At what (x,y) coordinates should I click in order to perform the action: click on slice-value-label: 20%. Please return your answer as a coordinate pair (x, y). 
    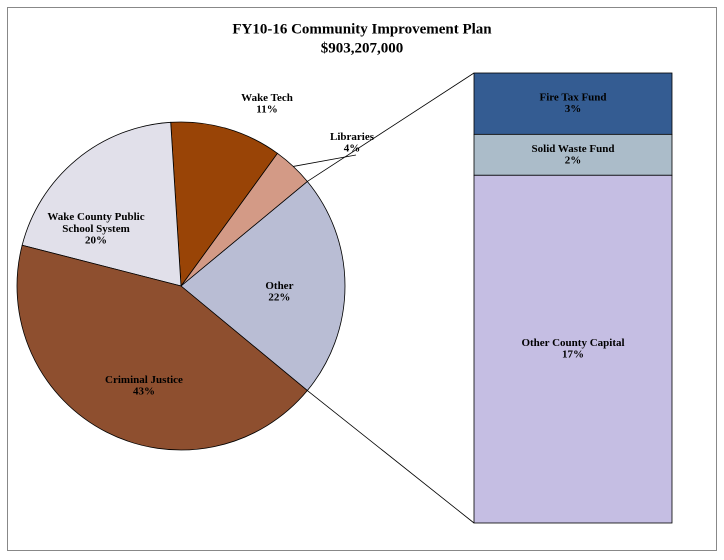
    Looking at the image, I should click on (96, 241).